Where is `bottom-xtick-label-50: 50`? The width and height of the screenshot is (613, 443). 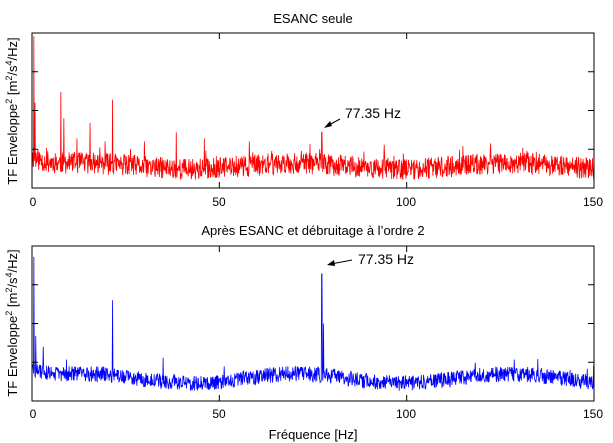 bottom-xtick-label-50: 50 is located at coordinates (219, 414).